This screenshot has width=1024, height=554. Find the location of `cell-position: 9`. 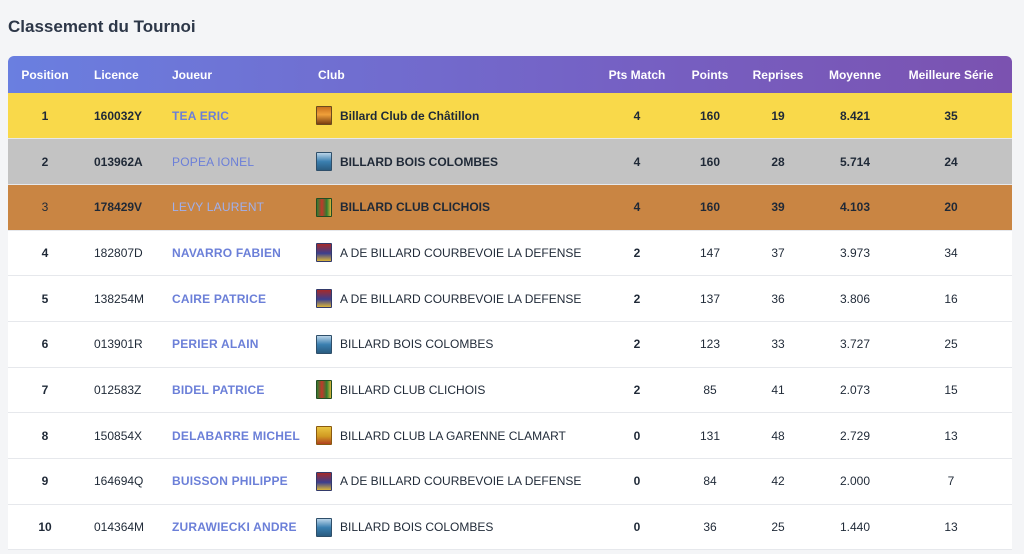

cell-position: 9 is located at coordinates (45, 481).